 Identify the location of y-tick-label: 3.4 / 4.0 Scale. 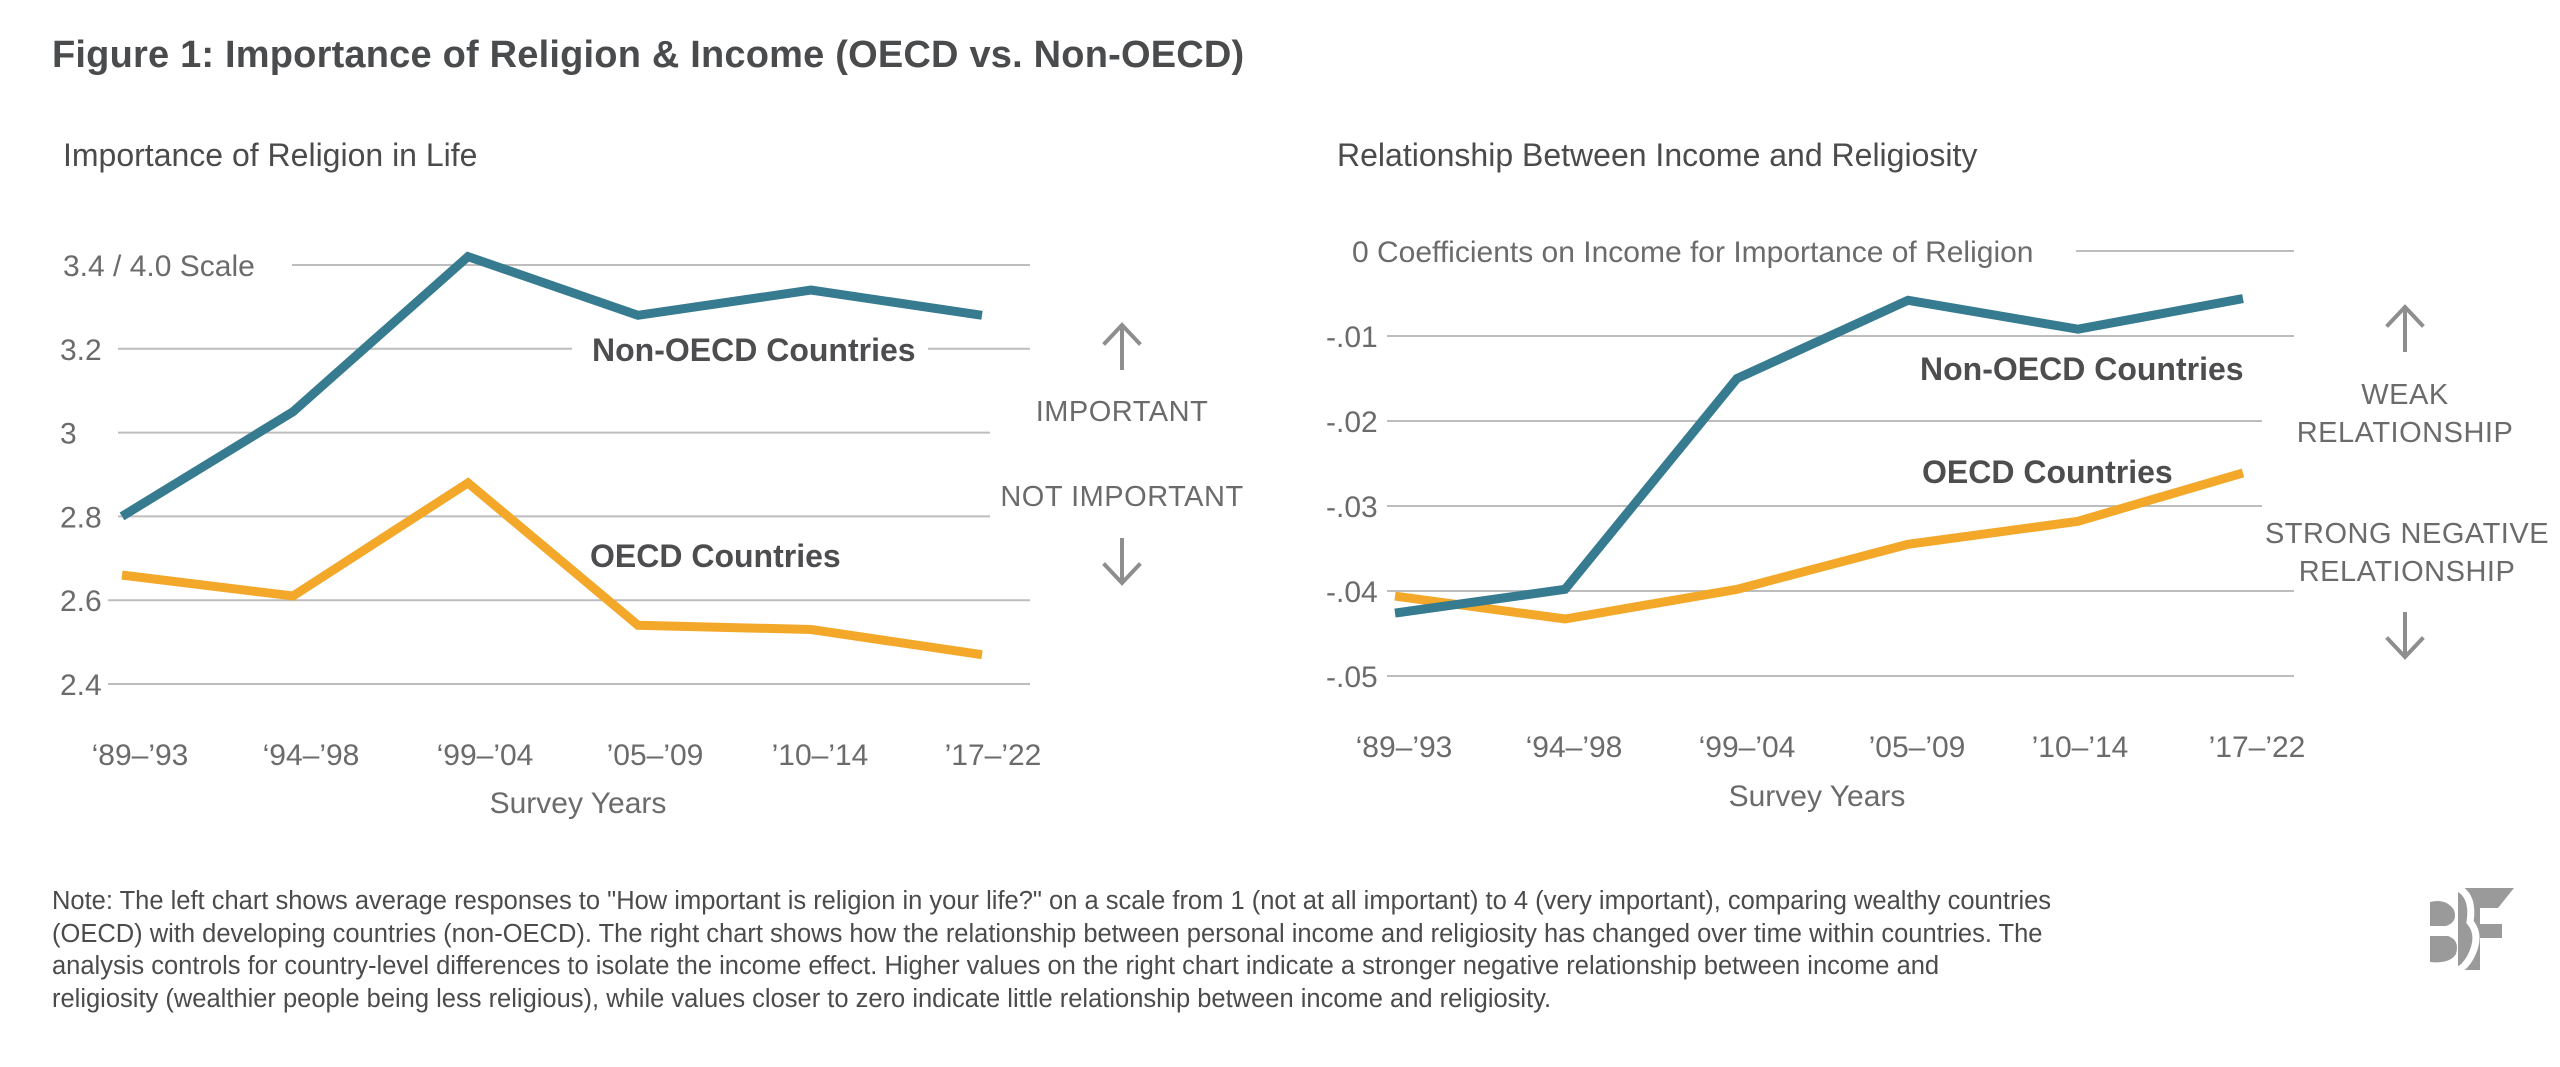
(159, 266).